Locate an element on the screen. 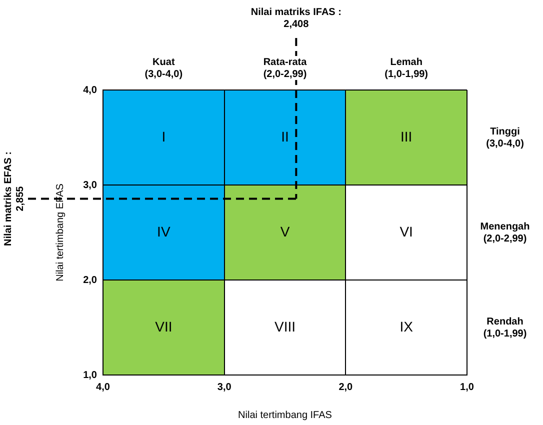 The image size is (543, 425). text: Menengah (2,0-2,99) is located at coordinates (505, 232).